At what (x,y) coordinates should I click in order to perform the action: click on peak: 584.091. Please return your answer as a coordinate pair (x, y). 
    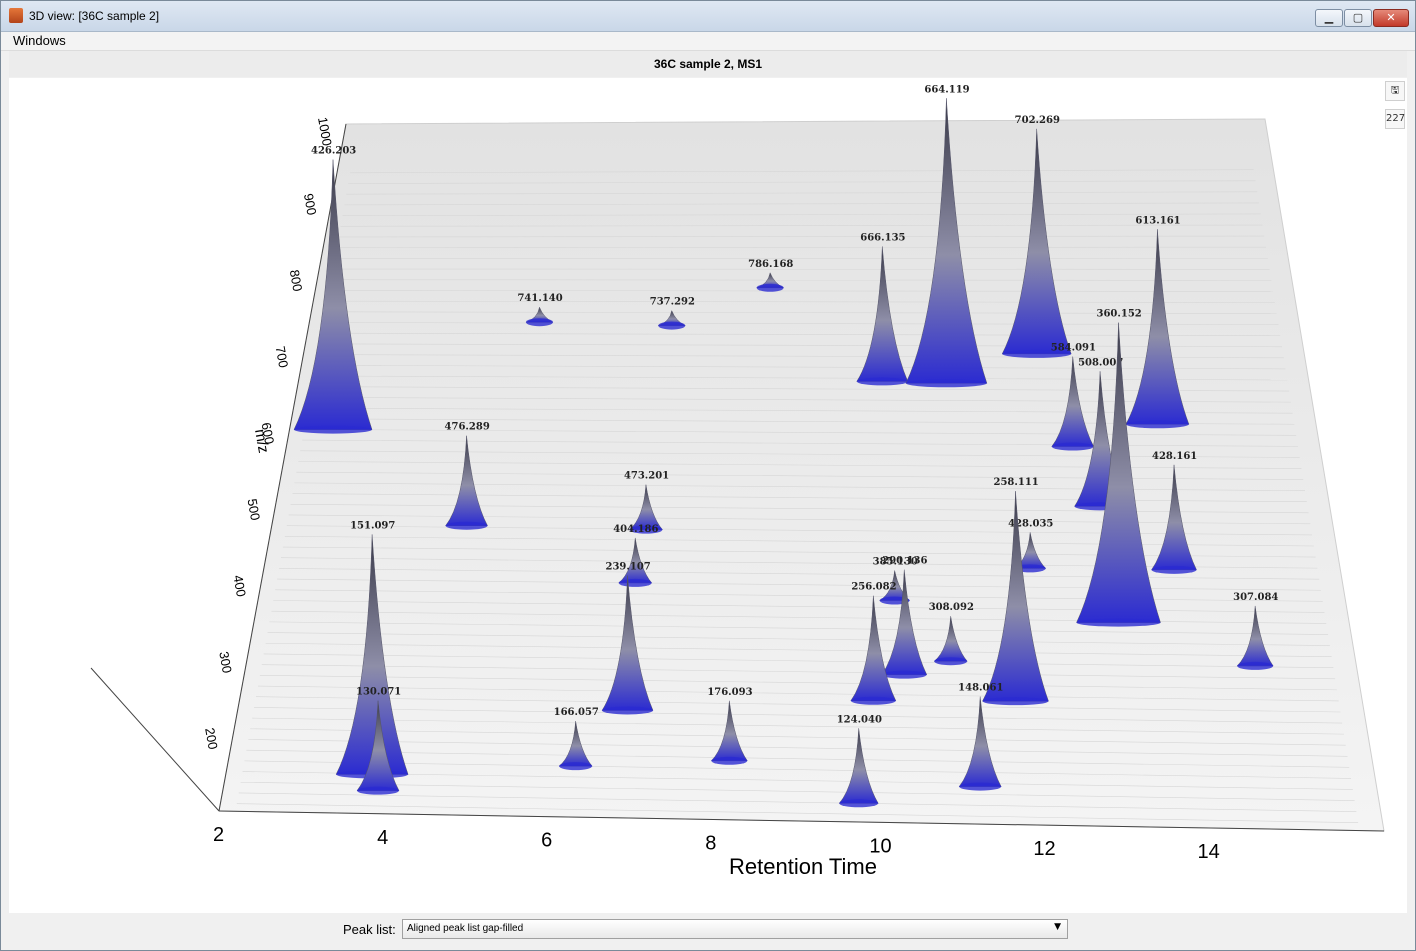
    Looking at the image, I should click on (1073, 397).